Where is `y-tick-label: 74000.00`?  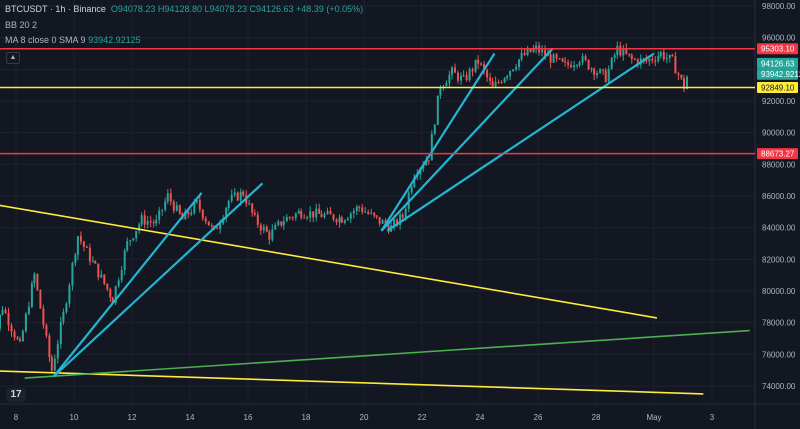 y-tick-label: 74000.00 is located at coordinates (779, 386).